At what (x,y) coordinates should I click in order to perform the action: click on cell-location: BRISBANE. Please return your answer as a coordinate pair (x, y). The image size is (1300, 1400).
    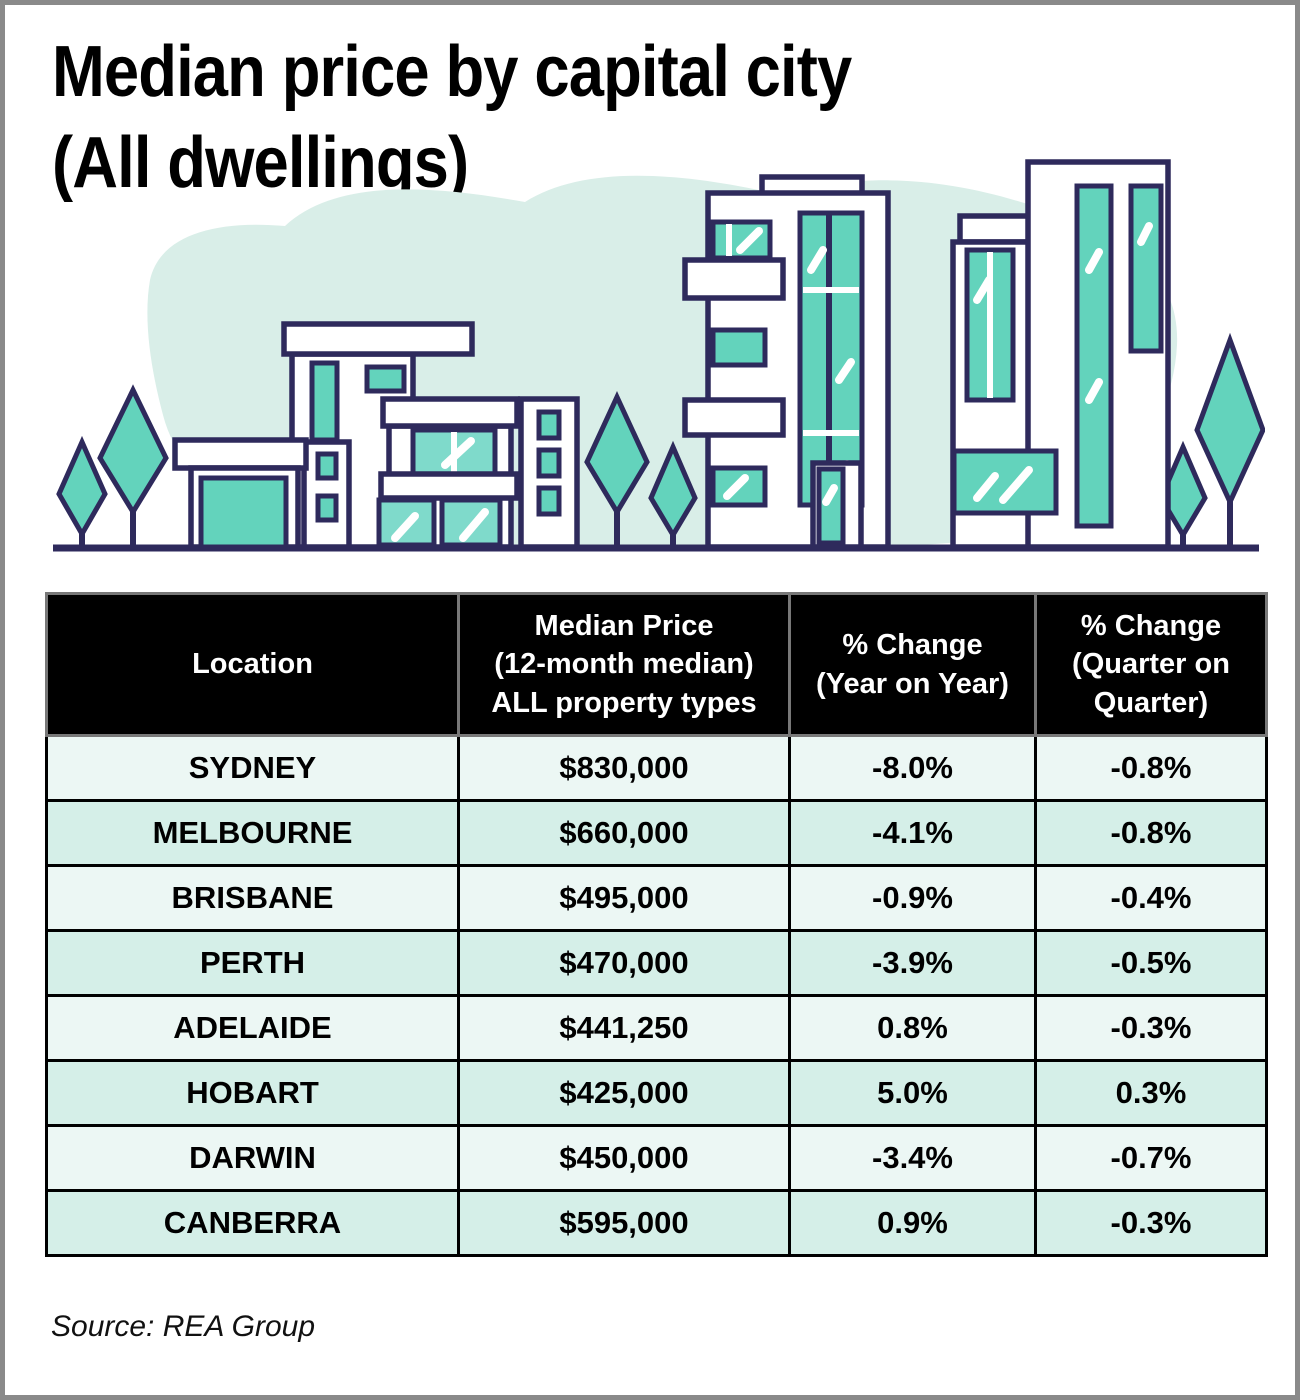
    Looking at the image, I should click on (252, 898).